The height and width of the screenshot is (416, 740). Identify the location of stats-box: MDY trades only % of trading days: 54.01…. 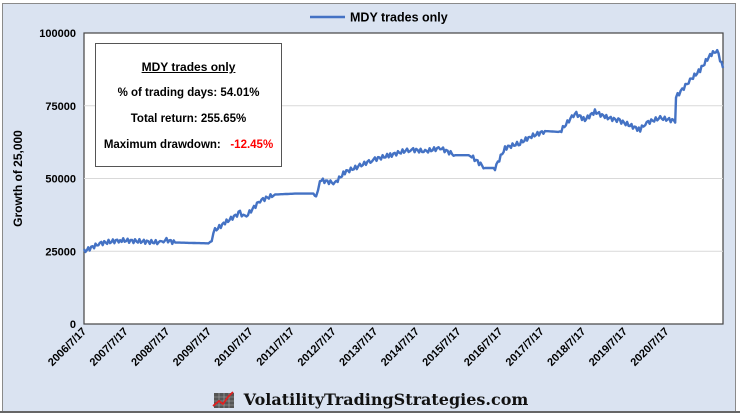
(188, 105).